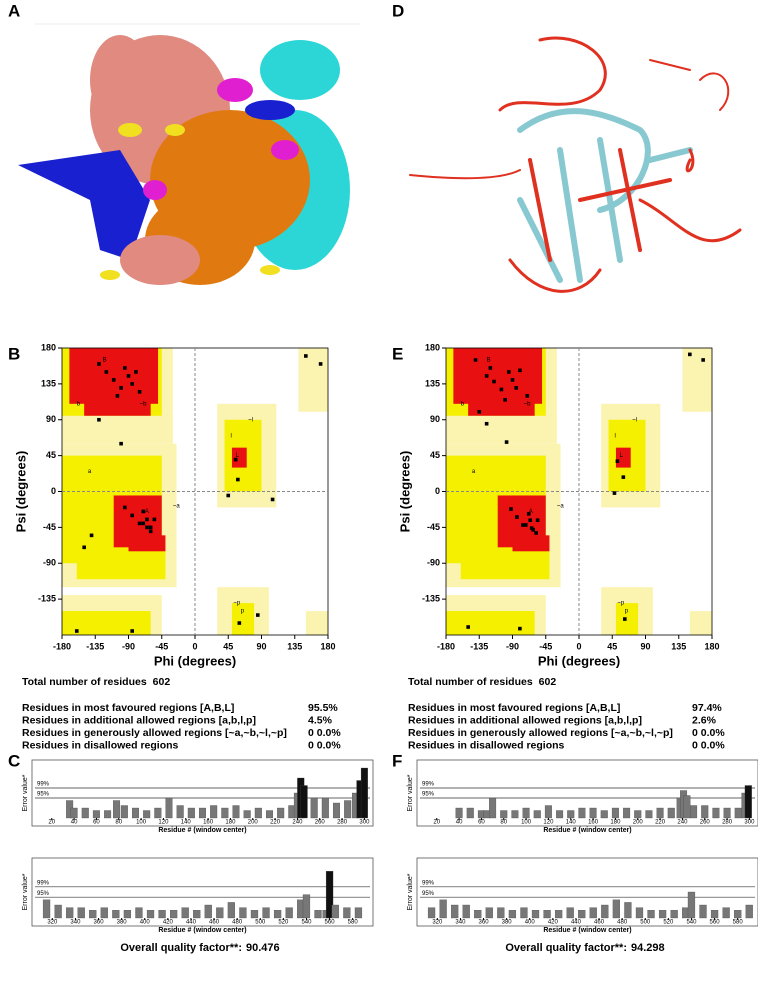 The height and width of the screenshot is (983, 758). What do you see at coordinates (711, 646) in the screenshot?
I see `x-tick-label: 180` at bounding box center [711, 646].